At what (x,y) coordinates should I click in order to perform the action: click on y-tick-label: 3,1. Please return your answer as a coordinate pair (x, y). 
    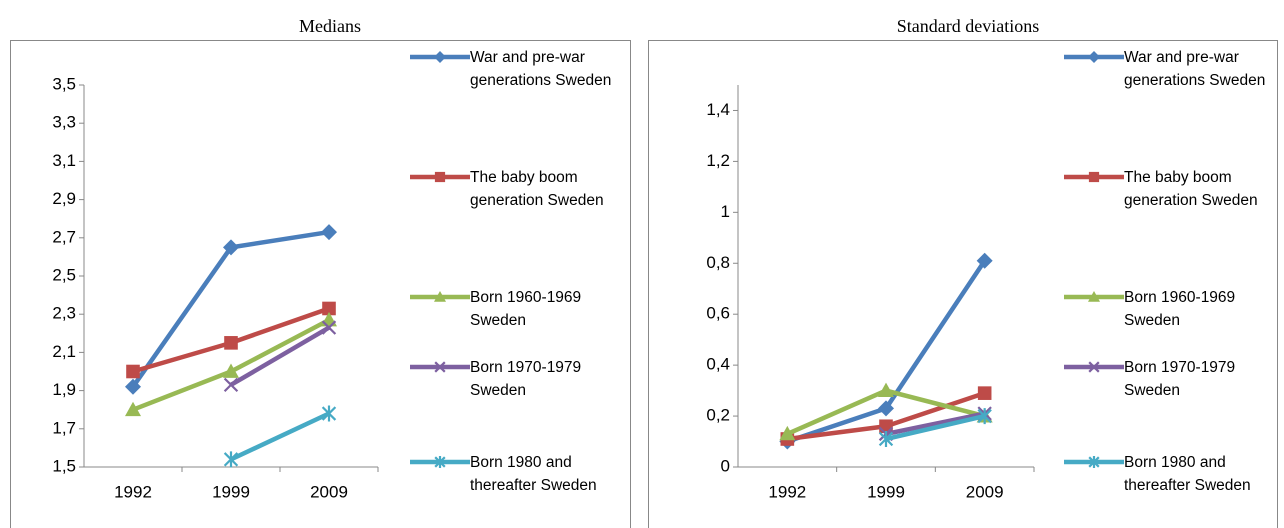
    Looking at the image, I should click on (64, 160).